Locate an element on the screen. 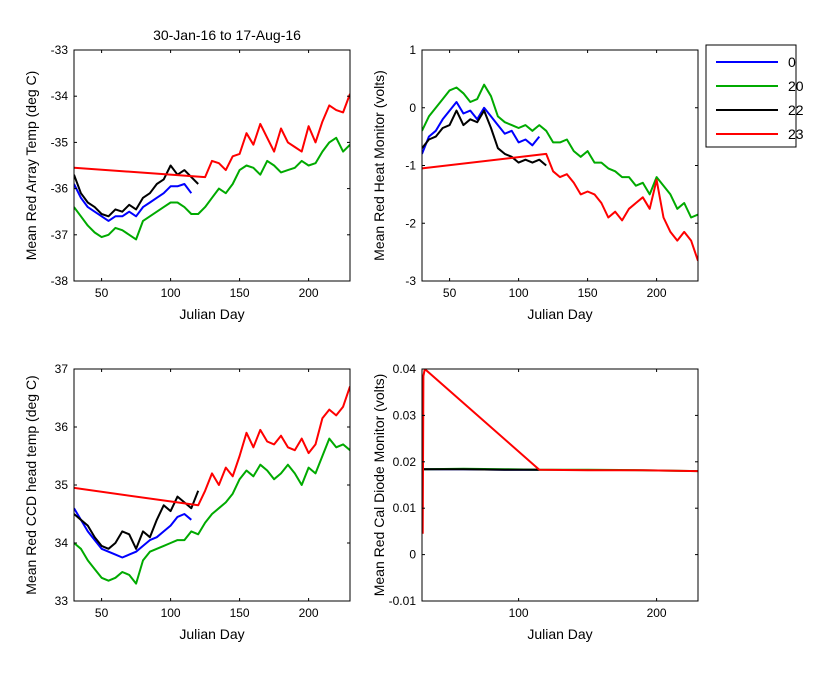 This screenshot has height=675, width=825. y-tick-label: 0.01 is located at coordinates (405, 508).